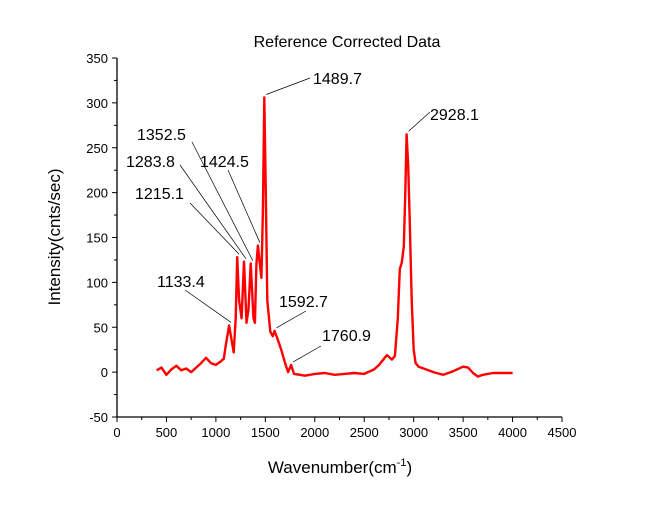 The height and width of the screenshot is (505, 653). I want to click on x-axis-label-sup: -1, so click(402, 463).